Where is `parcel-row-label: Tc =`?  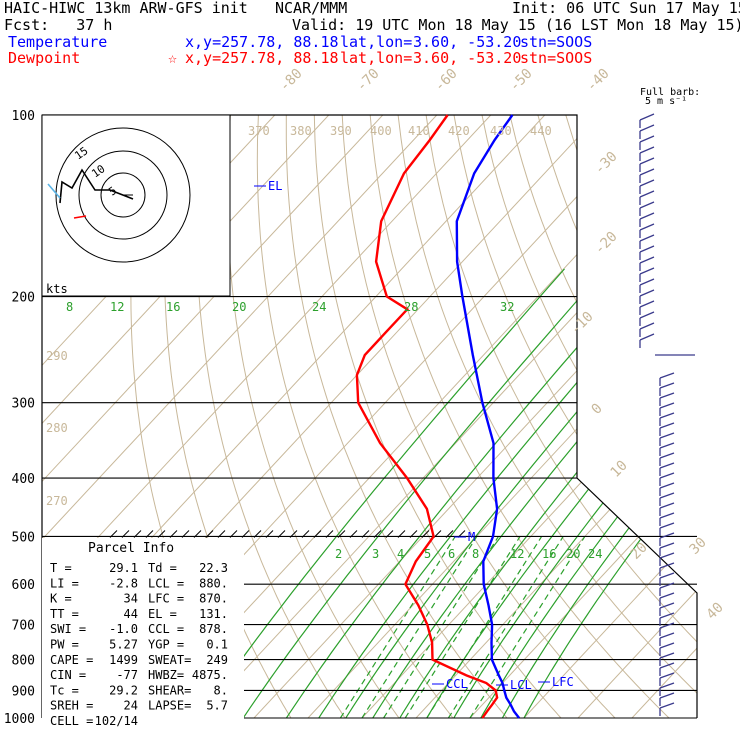 parcel-row-label: Tc = is located at coordinates (64, 690).